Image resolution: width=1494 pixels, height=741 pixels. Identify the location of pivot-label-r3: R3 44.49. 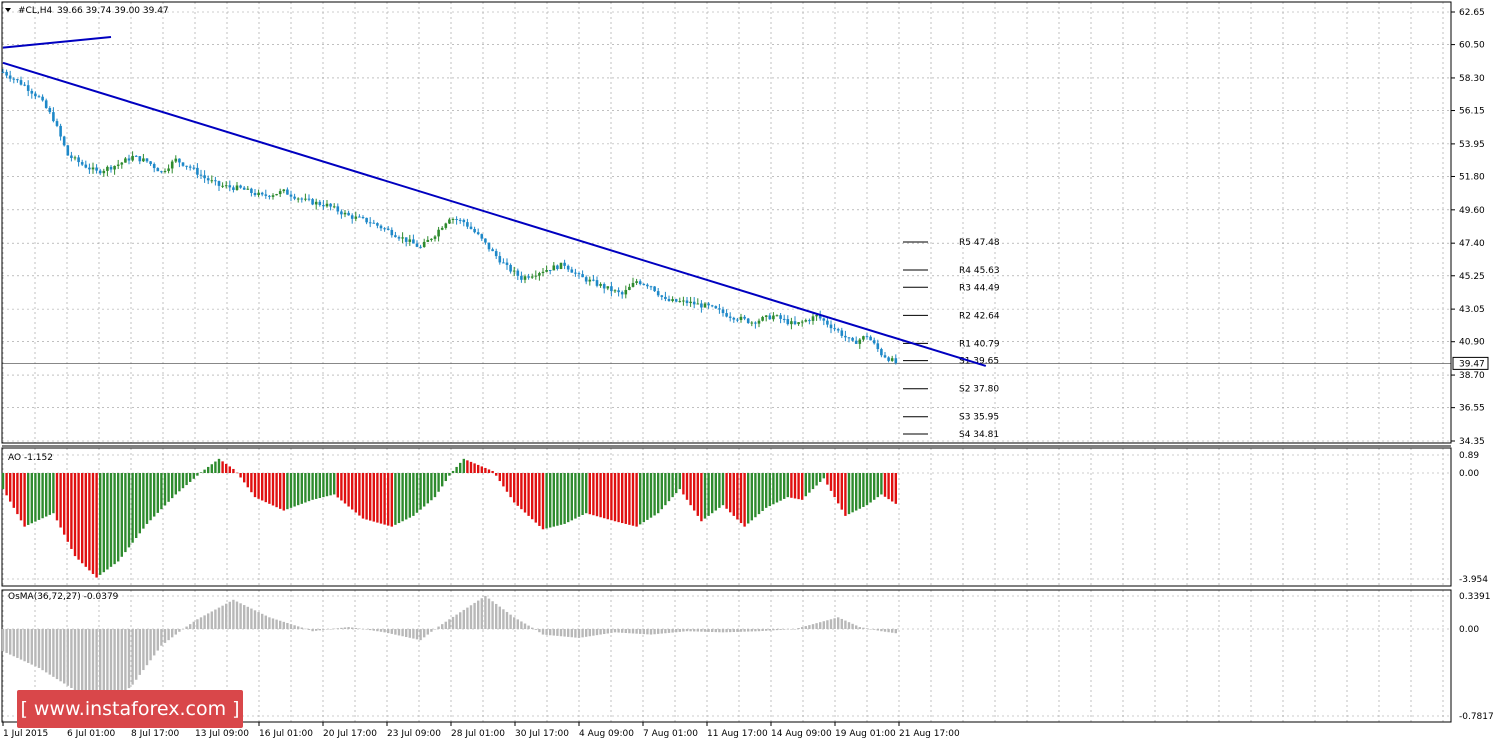
(979, 288).